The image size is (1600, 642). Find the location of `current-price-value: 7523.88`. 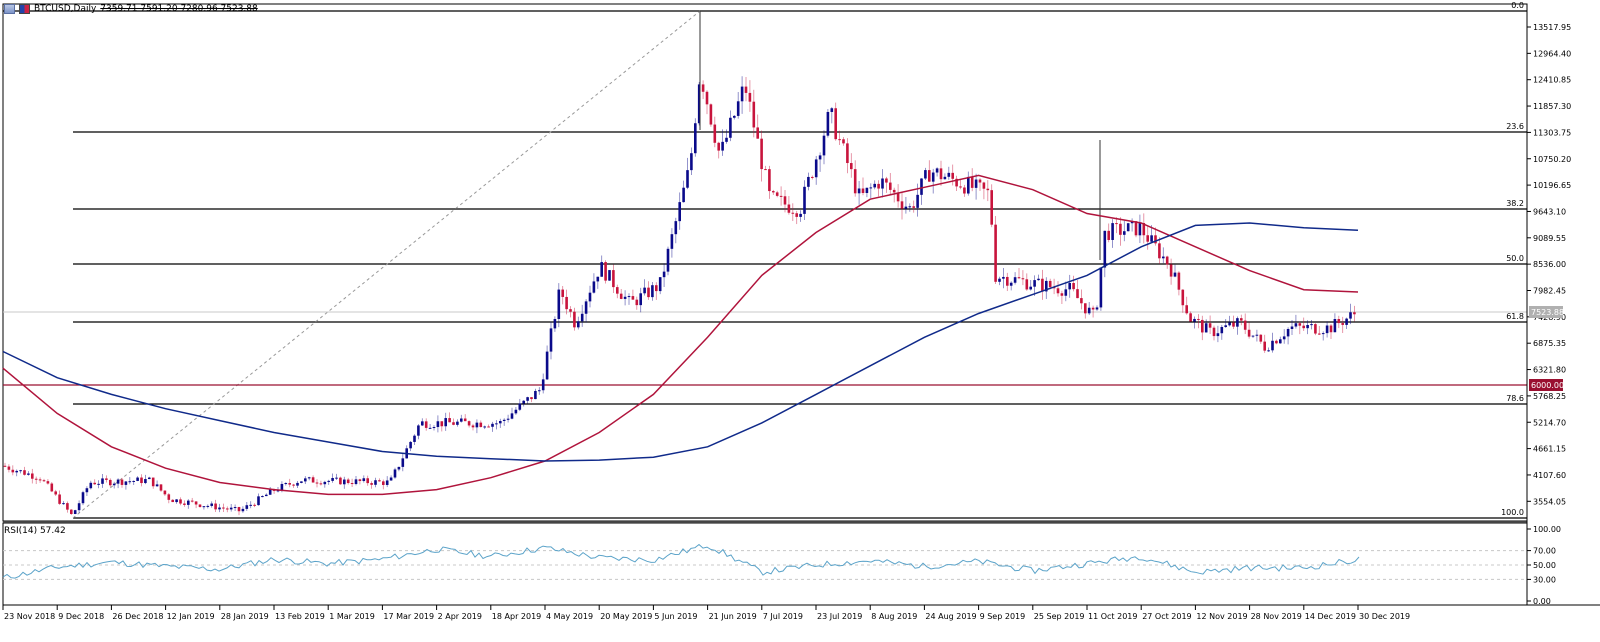

current-price-value: 7523.88 is located at coordinates (1547, 312).